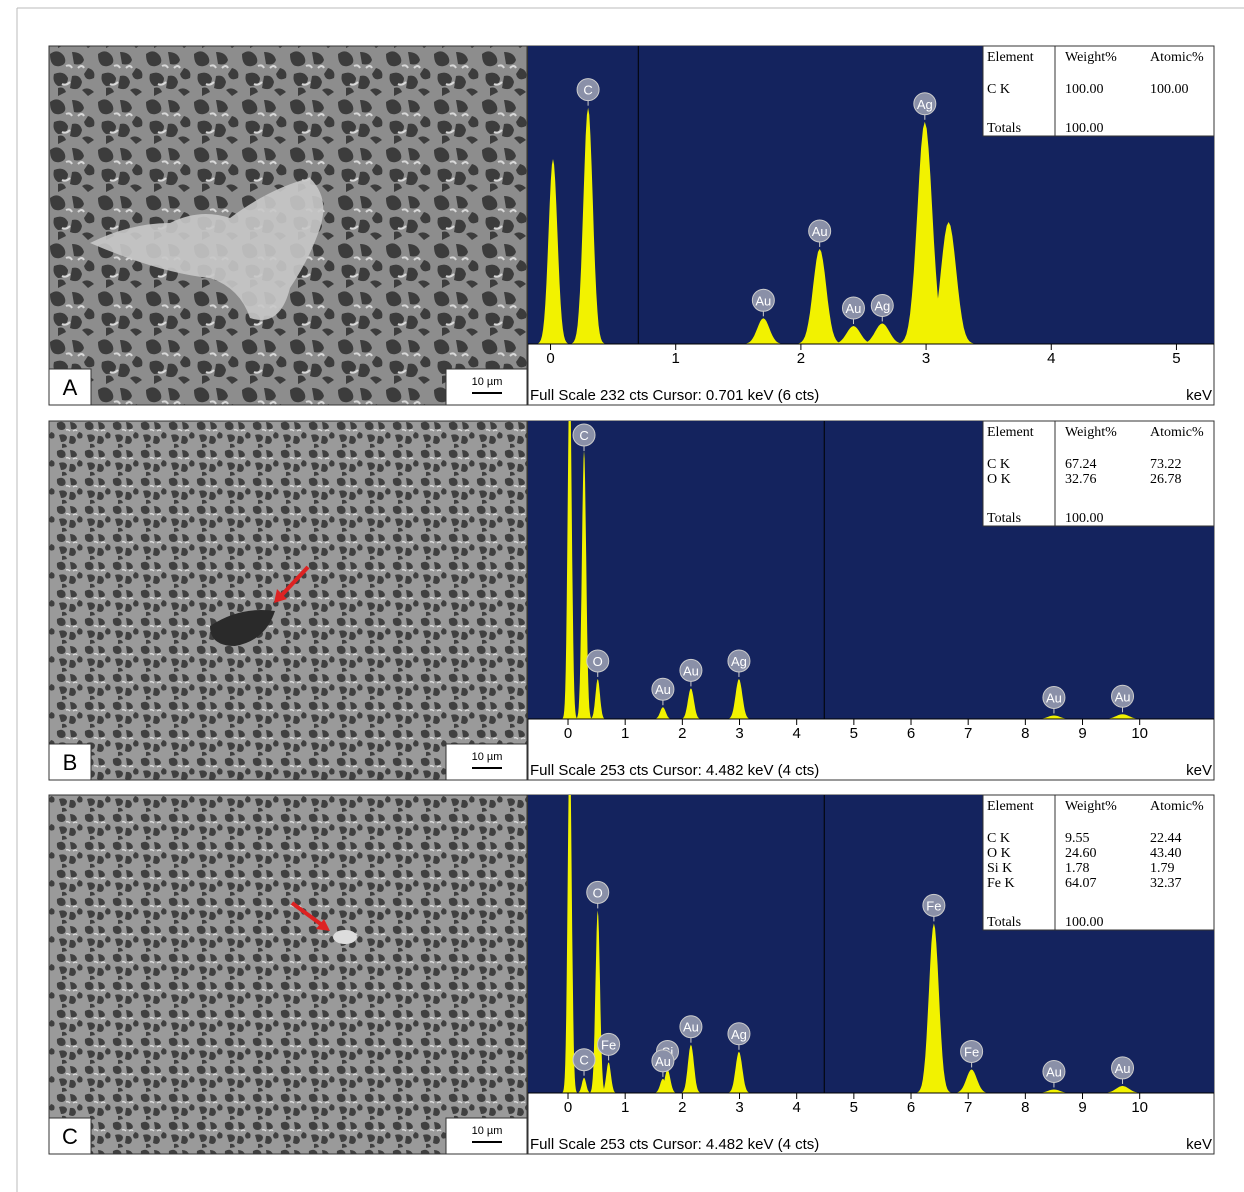  I want to click on table-cell: 100.00, so click(1169, 89).